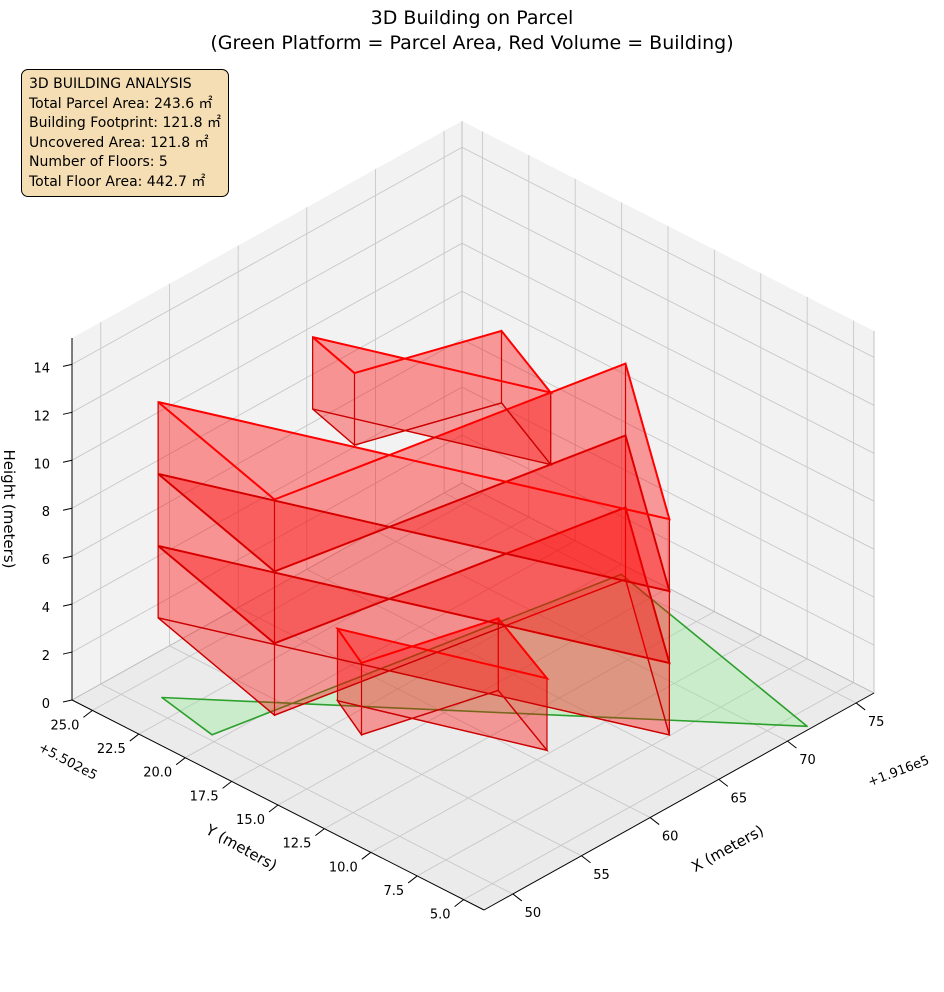 This screenshot has height=992, width=944. I want to click on parcel-platform, so click(484, 654).